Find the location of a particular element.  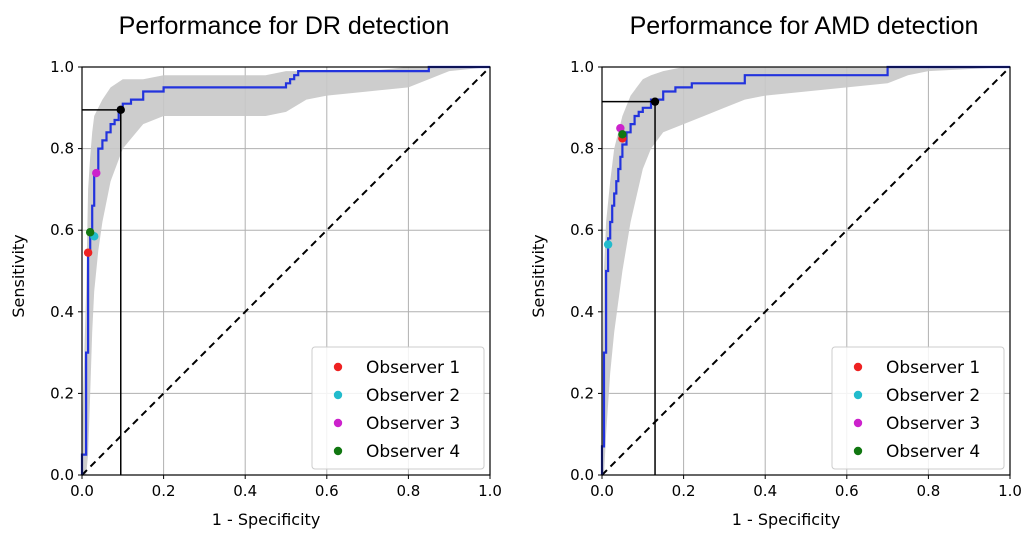

chart-title: Performance for AMD detection is located at coordinates (804, 26).